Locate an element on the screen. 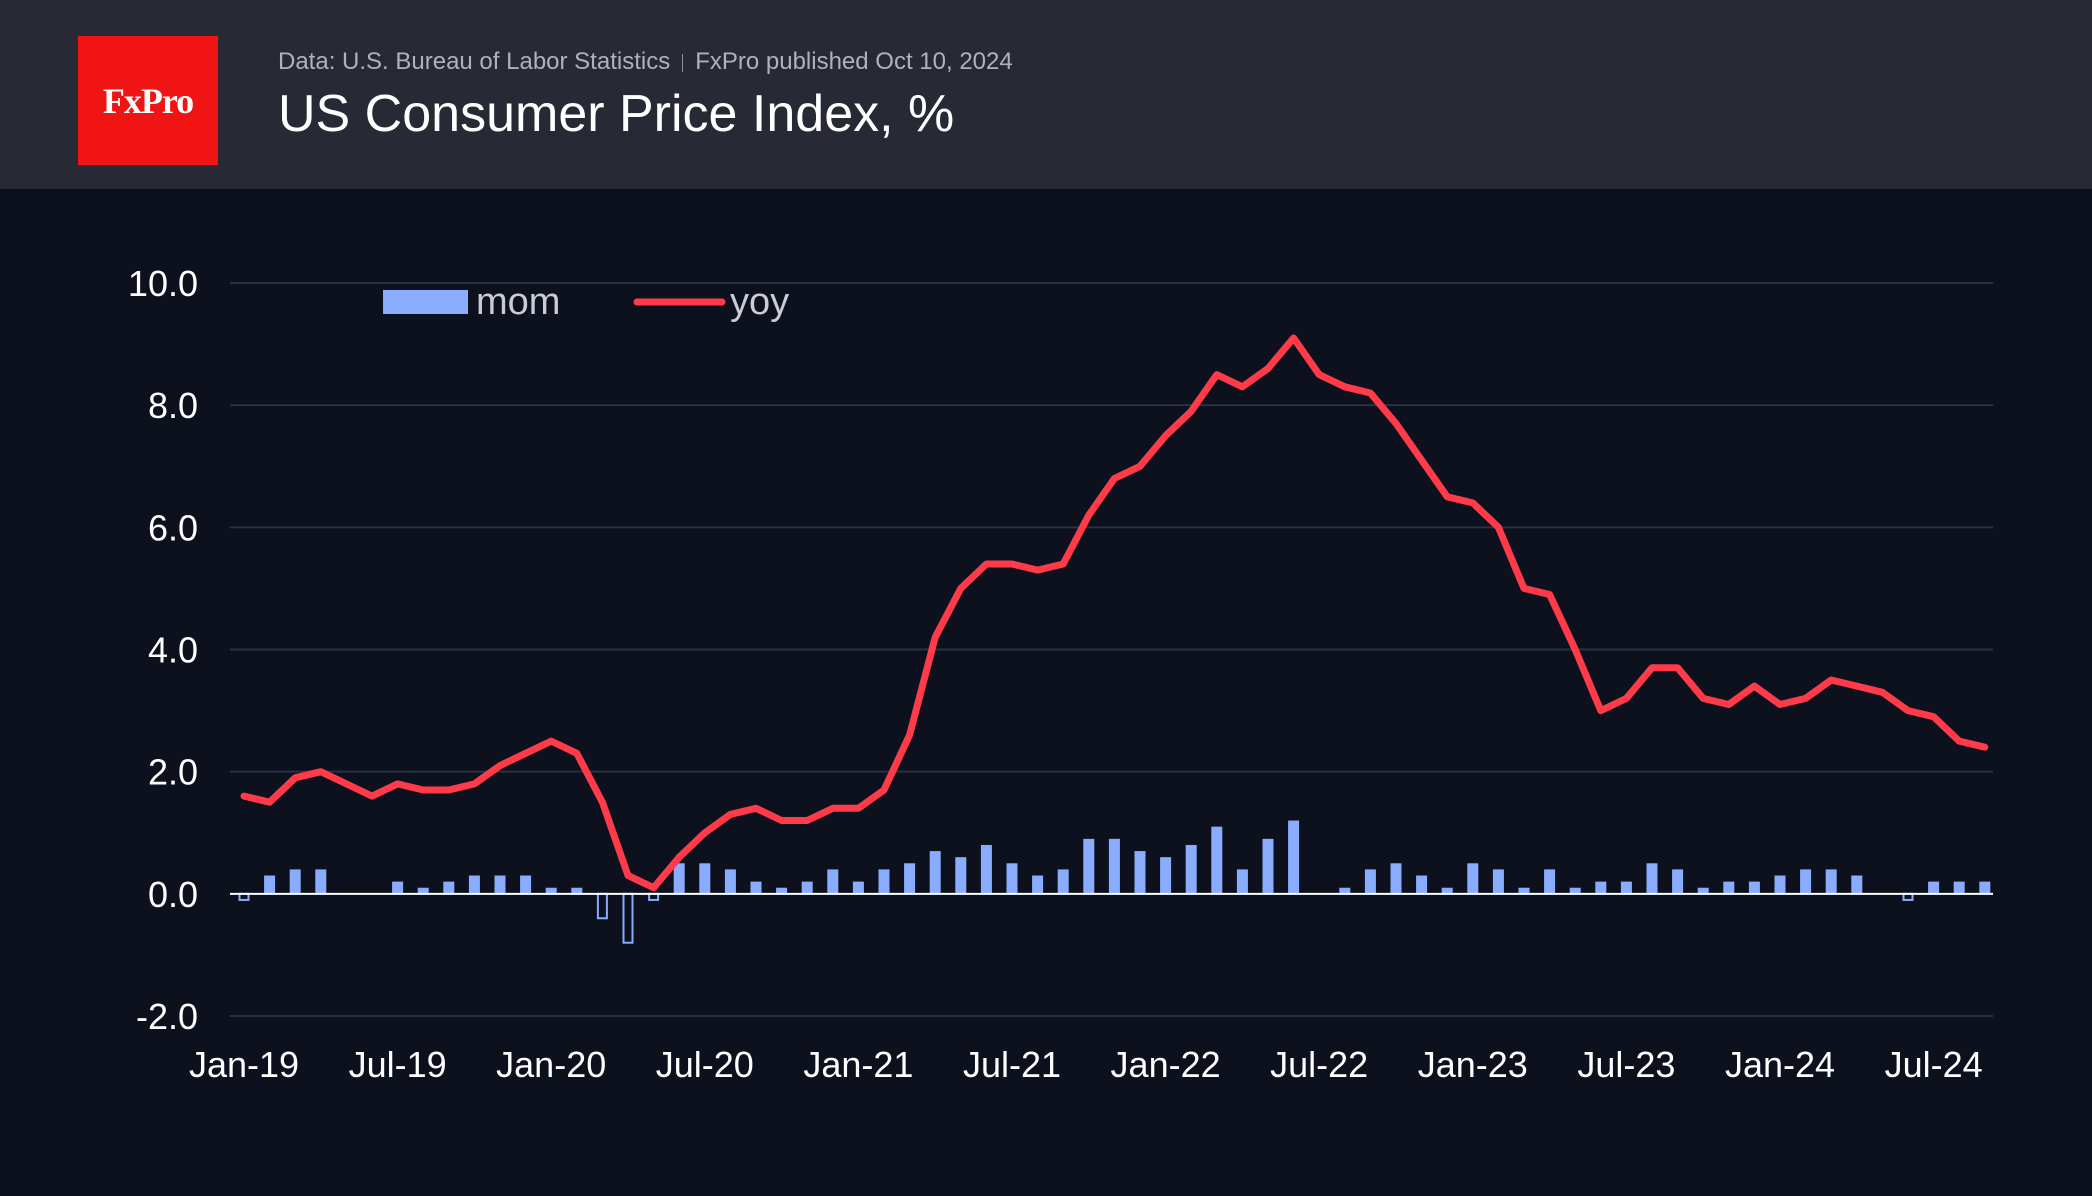  x-tick-label: Jul-23 is located at coordinates (1626, 1064).